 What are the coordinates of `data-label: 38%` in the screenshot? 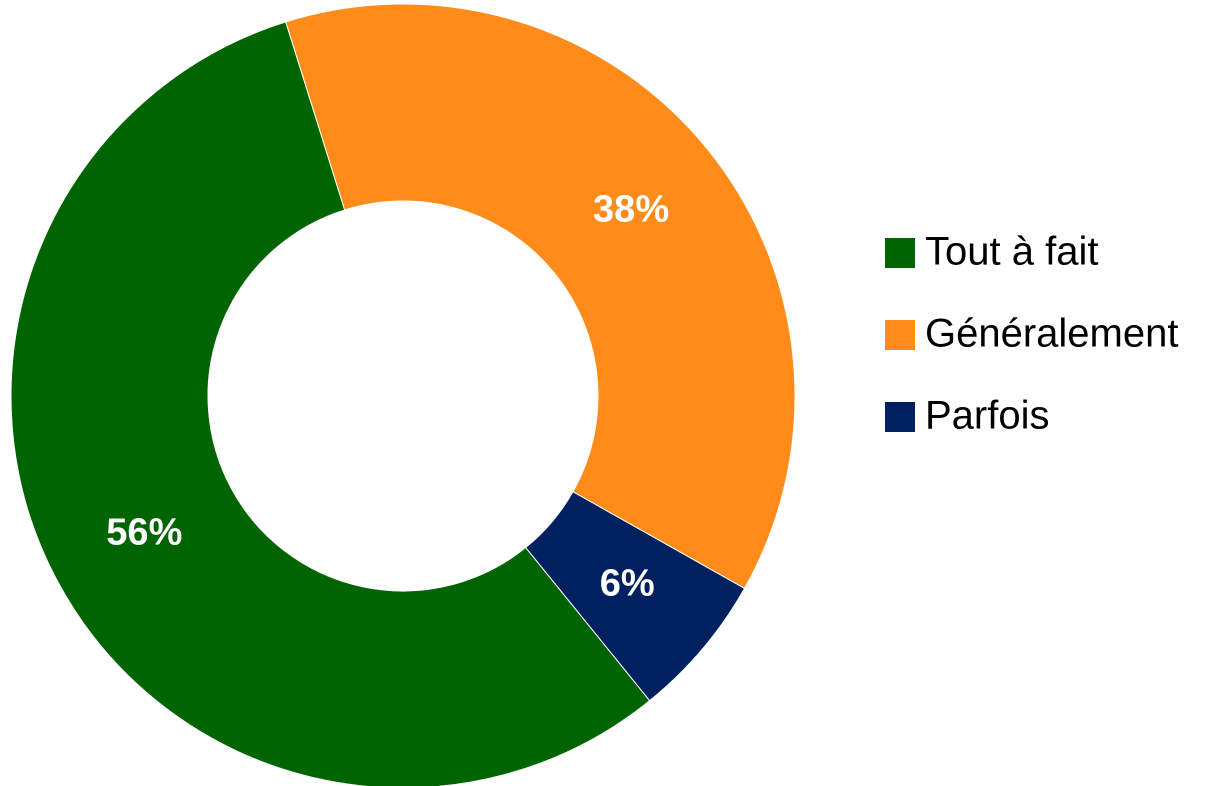 It's located at (631, 209).